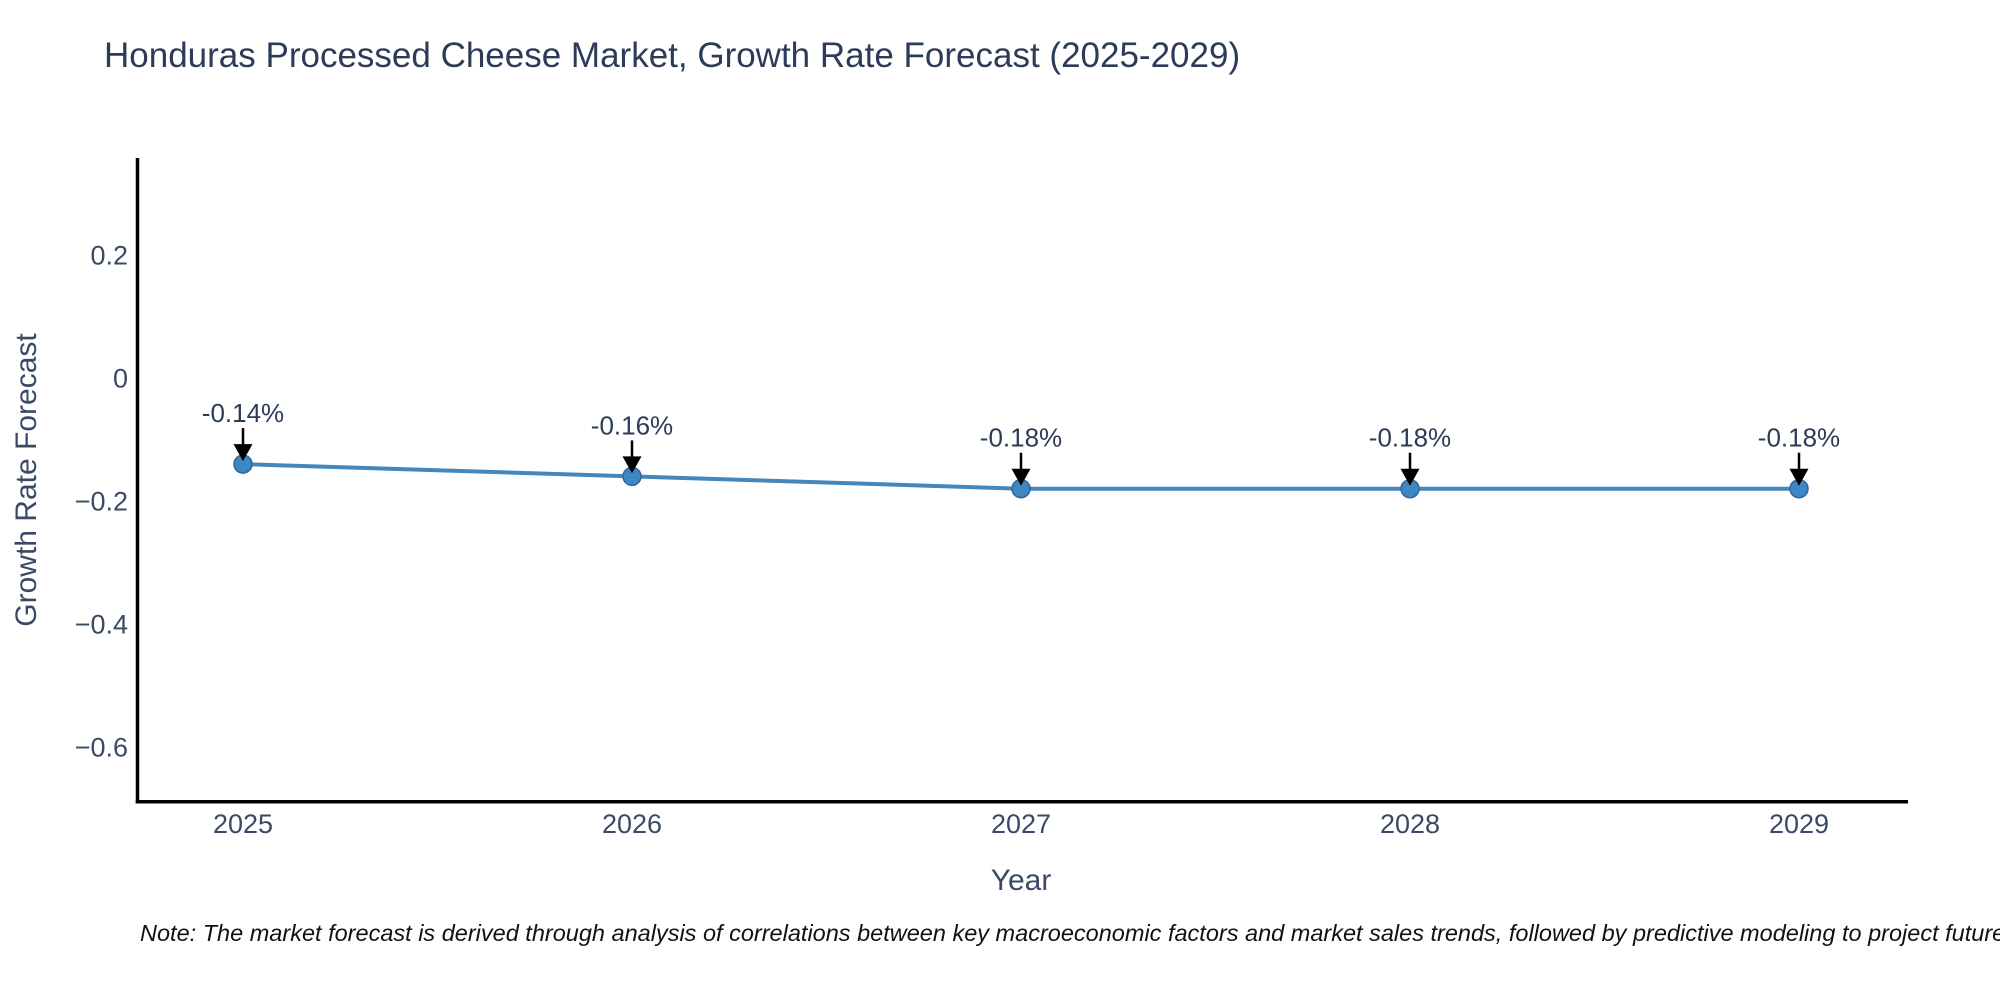 This screenshot has height=1000, width=2000. What do you see at coordinates (101, 748) in the screenshot?
I see `y-tick-label: −0.6` at bounding box center [101, 748].